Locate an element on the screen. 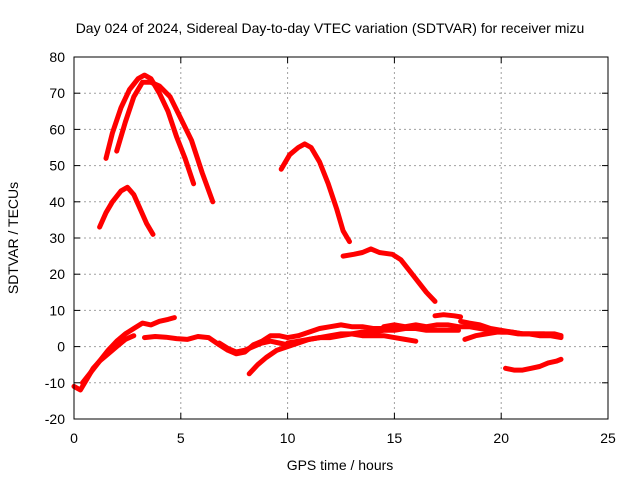  series-arc-i is located at coordinates (253, 346).